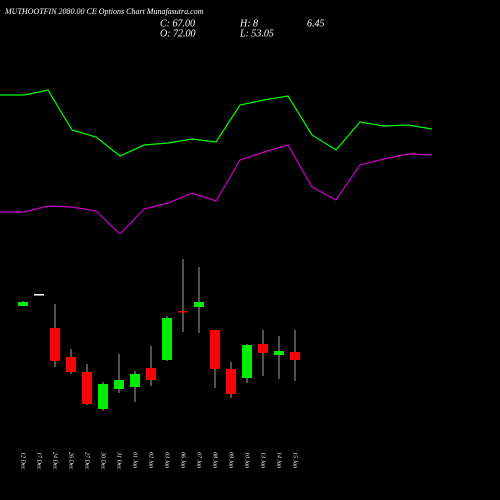 The height and width of the screenshot is (500, 500). What do you see at coordinates (71, 460) in the screenshot?
I see `x-tick-label: 26 Dec` at bounding box center [71, 460].